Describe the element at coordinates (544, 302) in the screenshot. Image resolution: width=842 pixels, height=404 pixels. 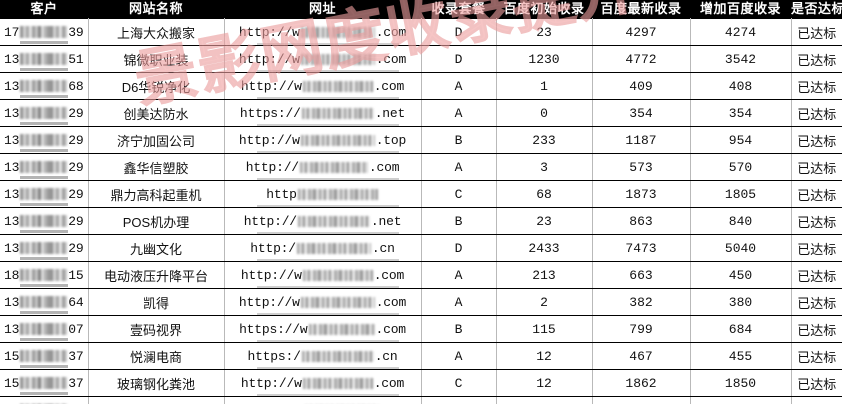
I see `cell-baidu-initial: 2` at that location.